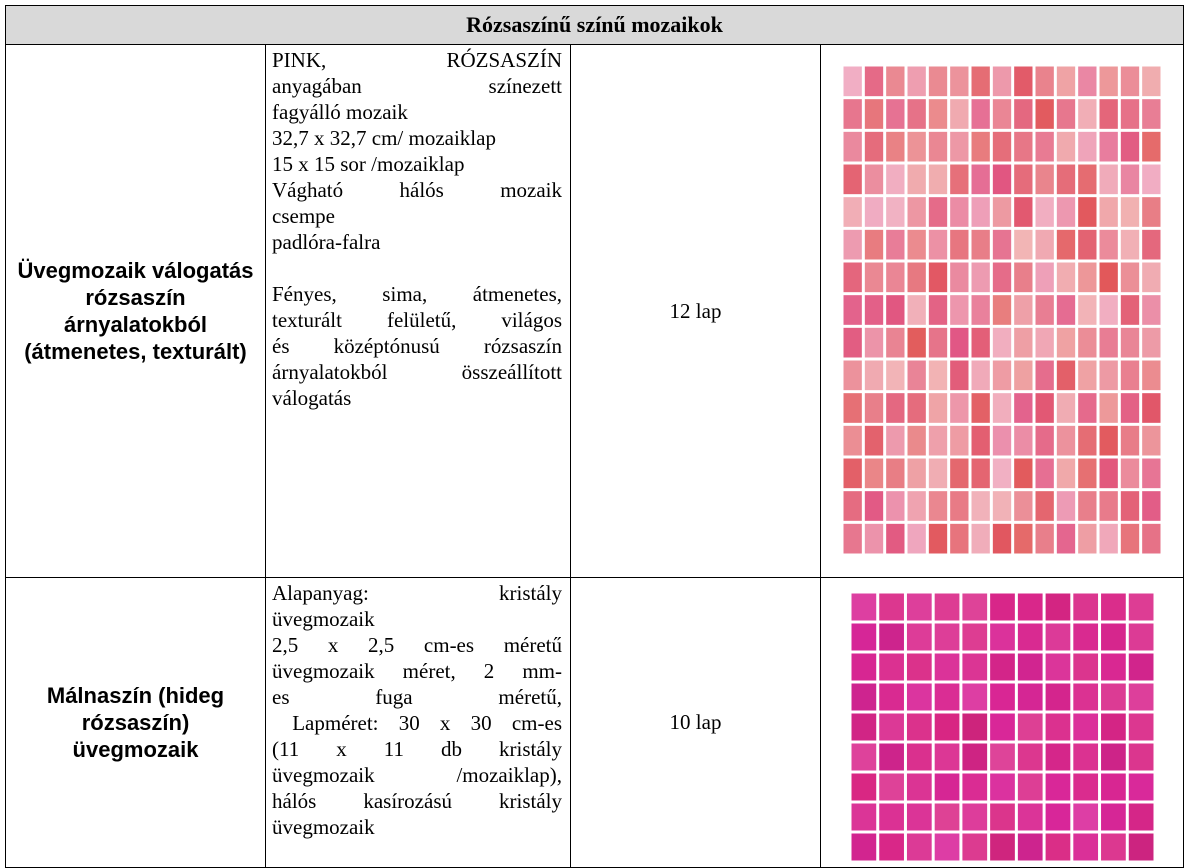 Image resolution: width=1190 pixels, height=868 pixels. What do you see at coordinates (417, 671) in the screenshot?
I see `description-line: üvegmozaik méret, 2 mm-` at bounding box center [417, 671].